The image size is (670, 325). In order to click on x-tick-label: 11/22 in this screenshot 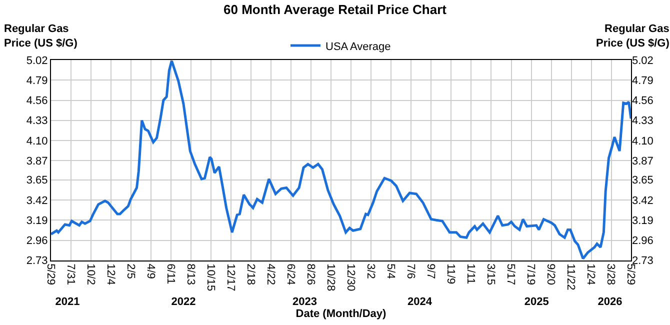, I will do `click(570, 277)`.